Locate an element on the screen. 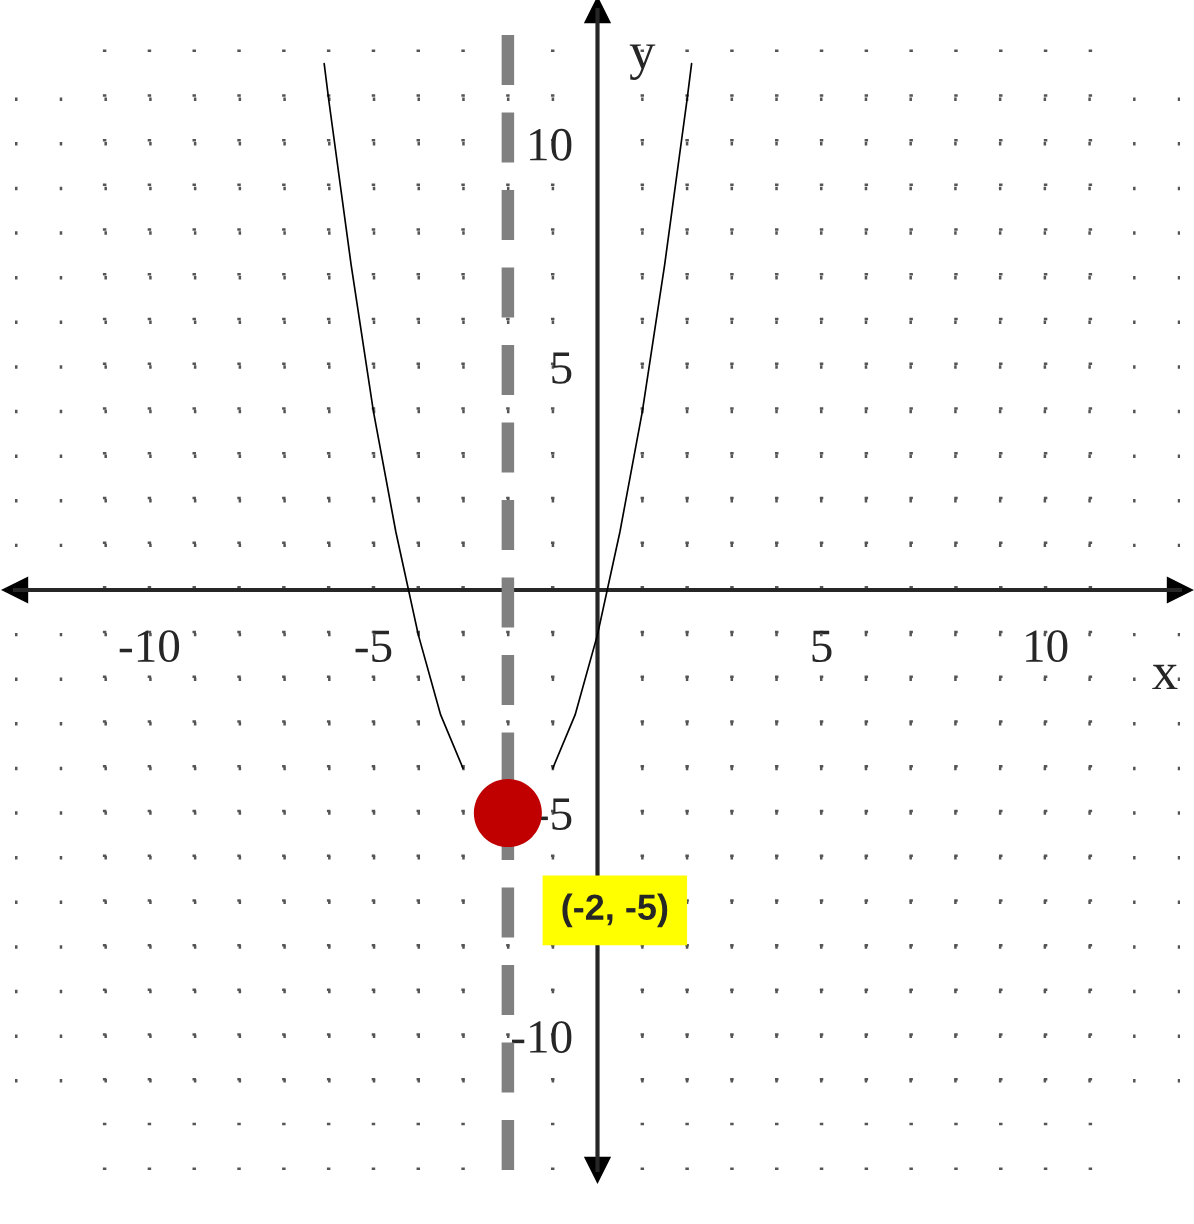 The height and width of the screenshot is (1224, 1194). x-tick-label: 10 is located at coordinates (1047, 646).